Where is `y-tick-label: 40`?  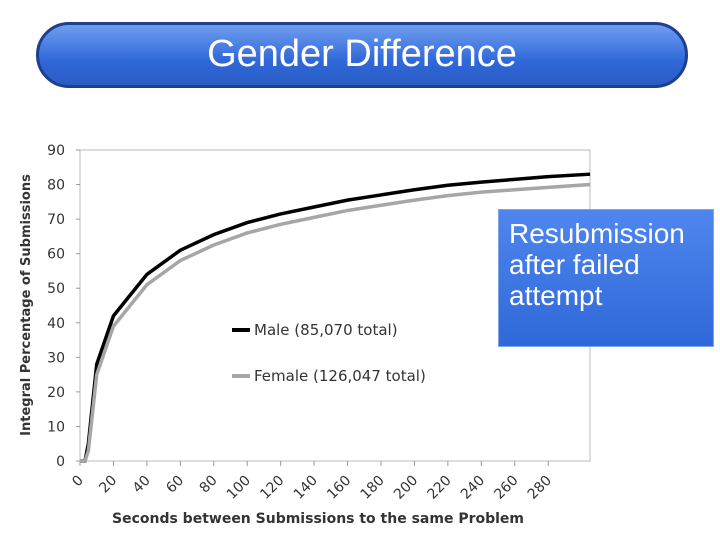
y-tick-label: 40 is located at coordinates (56, 324).